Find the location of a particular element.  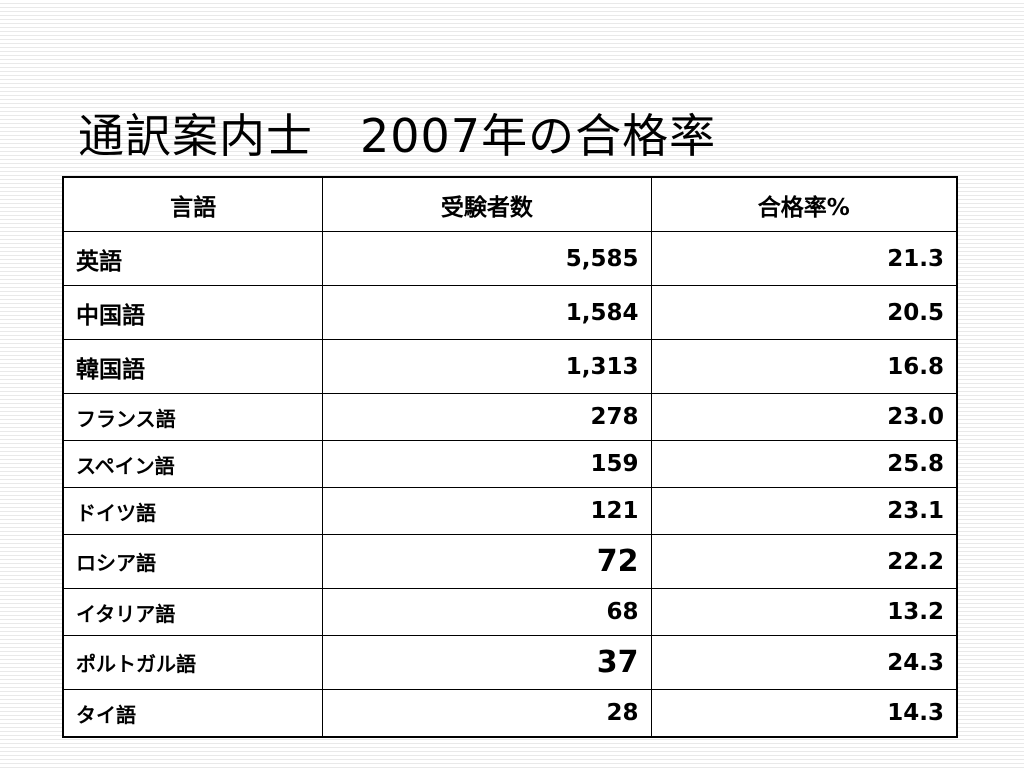

table-row: 韓国語 1,313 16.8 is located at coordinates (510, 366).